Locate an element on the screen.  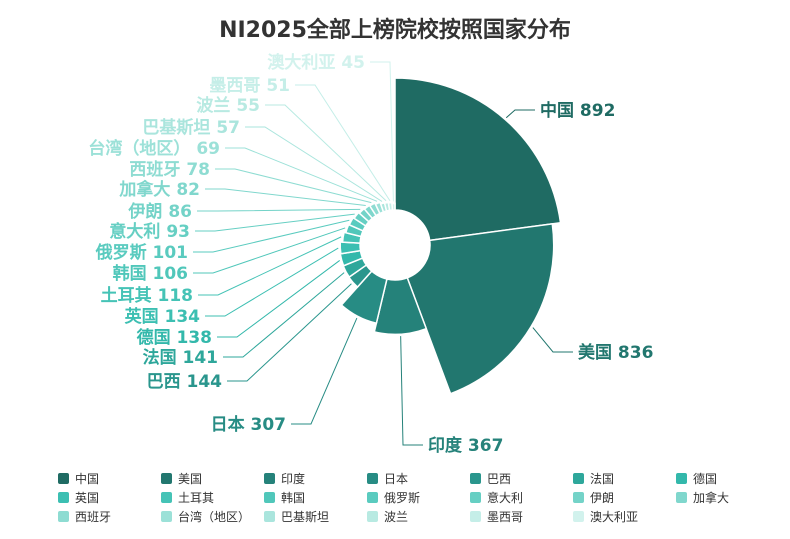
legend-item: 波兰 is located at coordinates (387, 516).